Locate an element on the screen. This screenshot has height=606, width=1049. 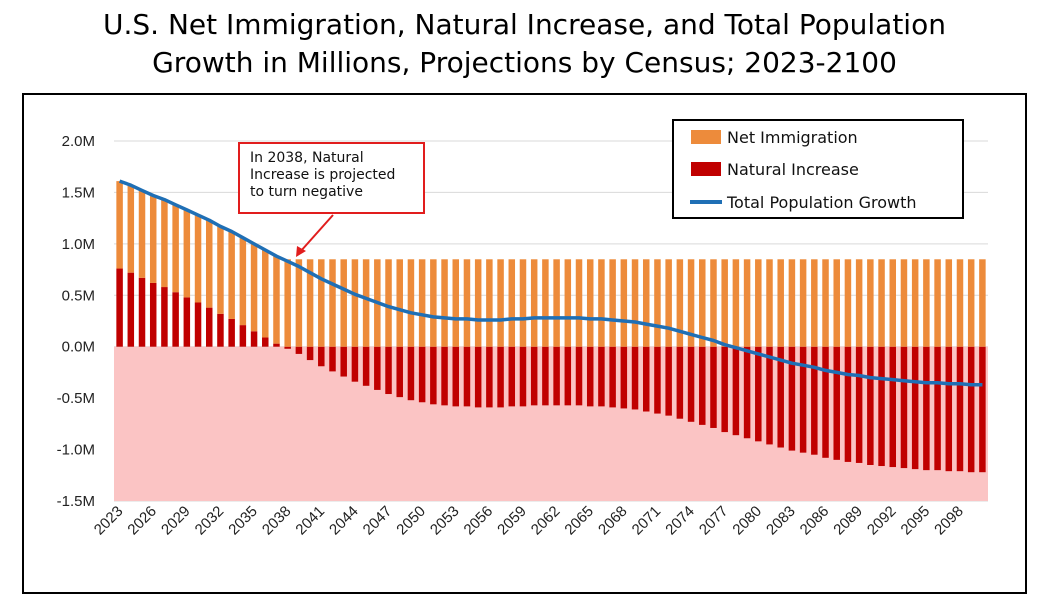
annotation-line-3: to turn negative is located at coordinates (306, 192).